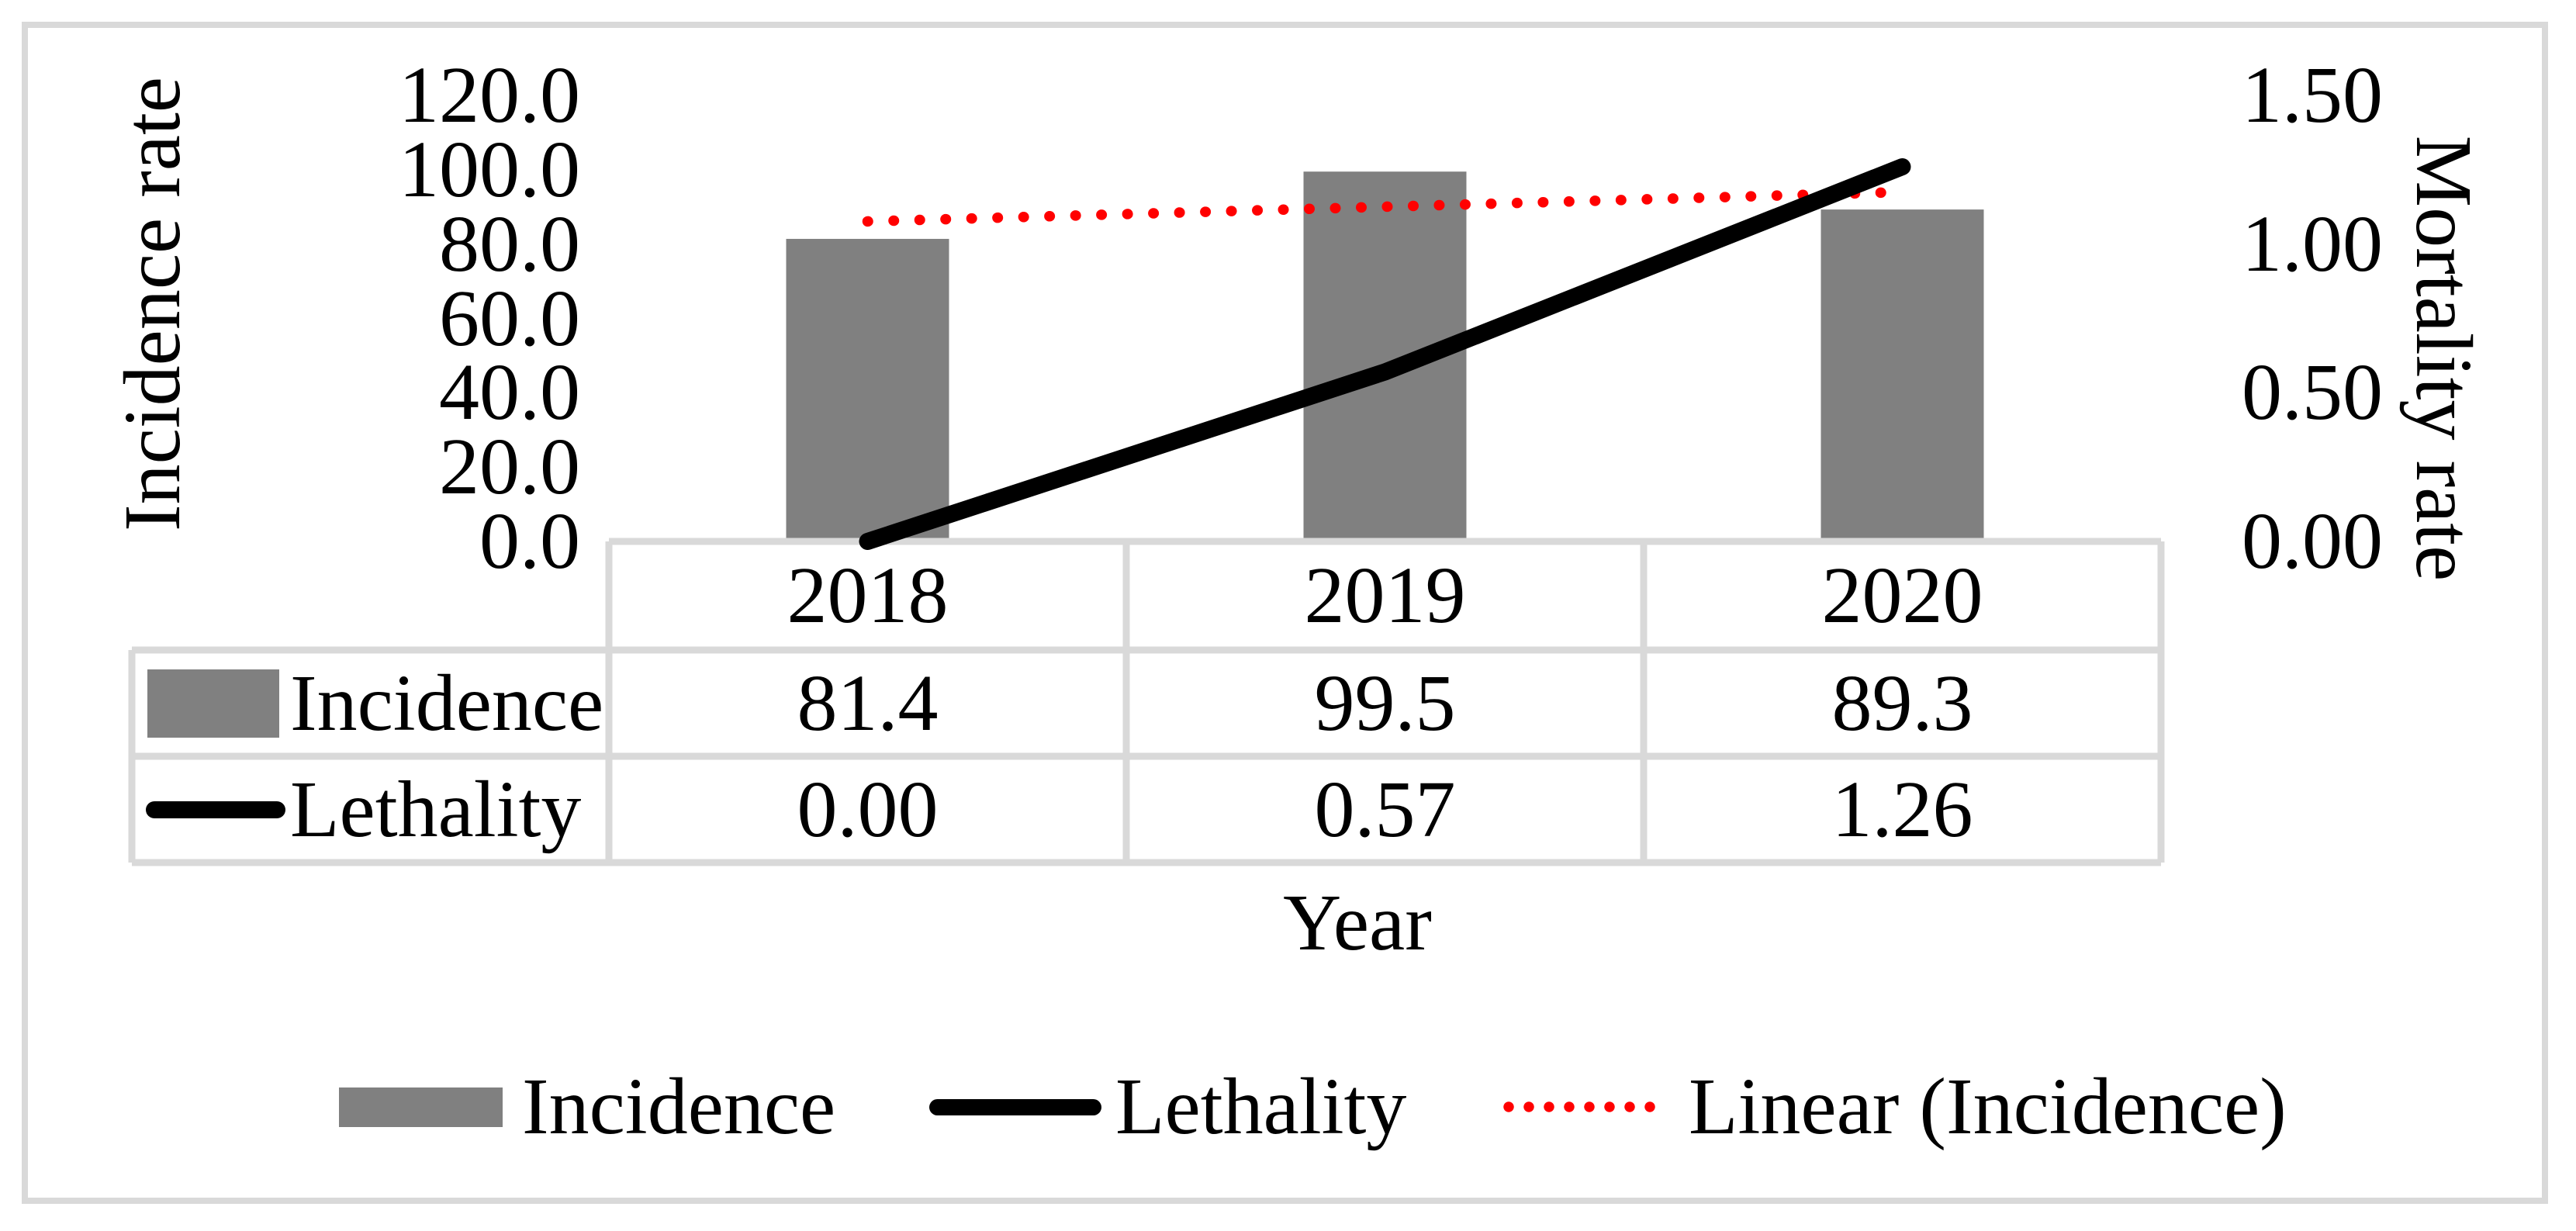 The height and width of the screenshot is (1231, 2576). What do you see at coordinates (1385, 595) in the screenshot?
I see `table-header-2019: 2019` at bounding box center [1385, 595].